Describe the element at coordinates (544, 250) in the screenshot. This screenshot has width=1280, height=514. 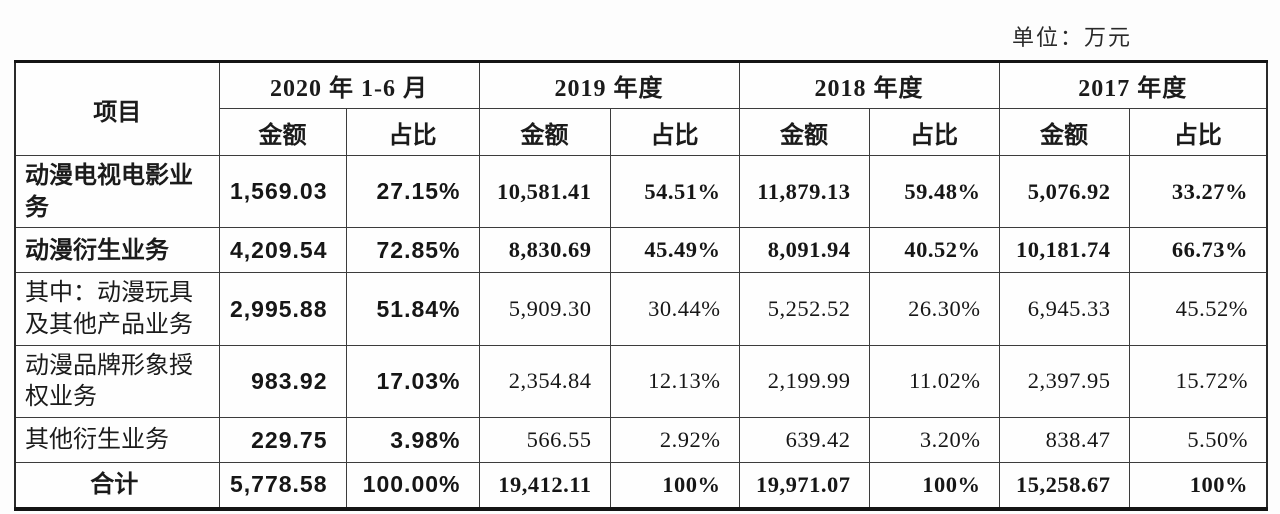
I see `amount-cell: 8,830.69` at that location.